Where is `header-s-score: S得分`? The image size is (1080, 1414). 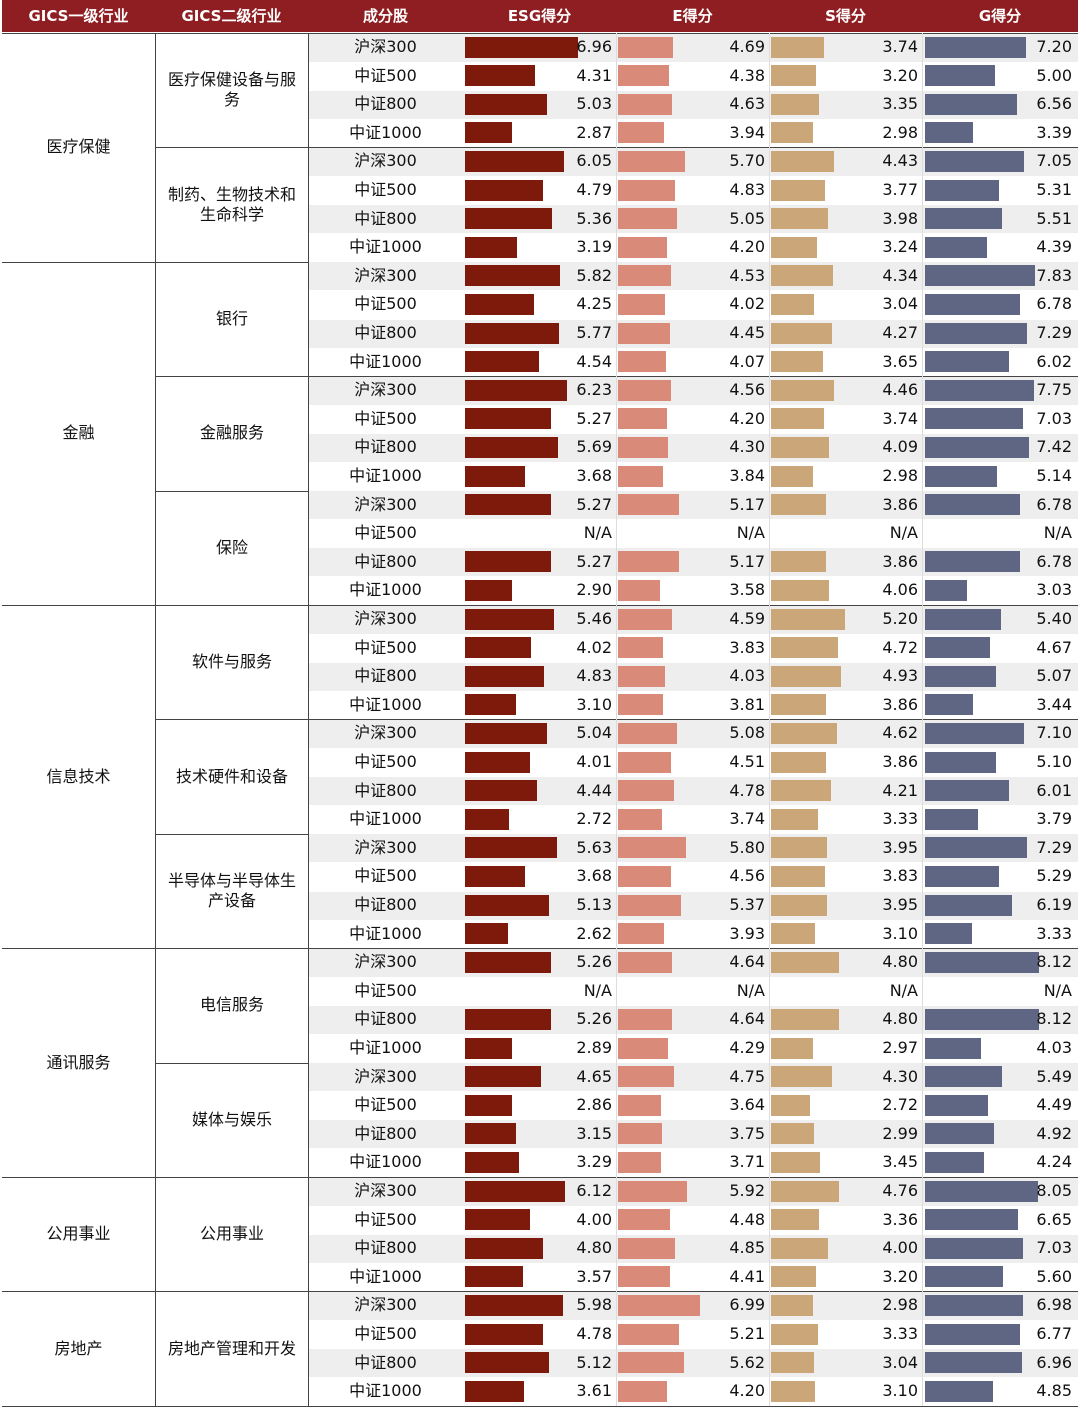
header-s-score: S得分 is located at coordinates (845, 16).